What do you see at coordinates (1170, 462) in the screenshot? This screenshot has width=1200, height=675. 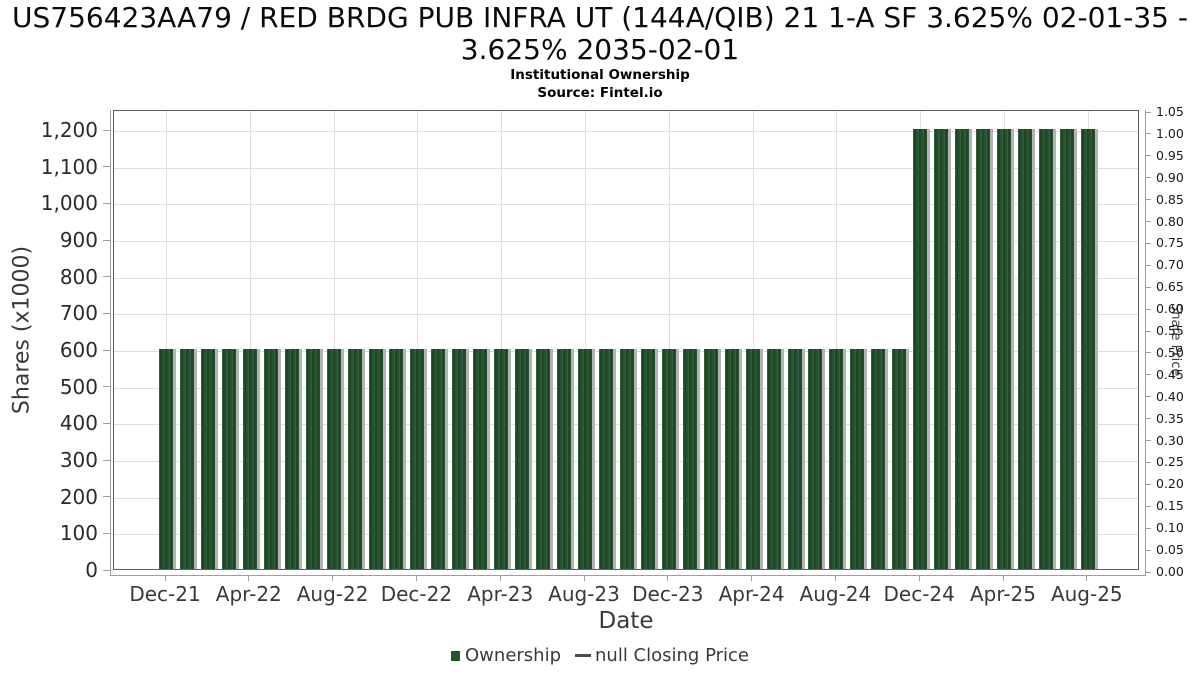 I see `right-axis-tick-label: 0.25` at bounding box center [1170, 462].